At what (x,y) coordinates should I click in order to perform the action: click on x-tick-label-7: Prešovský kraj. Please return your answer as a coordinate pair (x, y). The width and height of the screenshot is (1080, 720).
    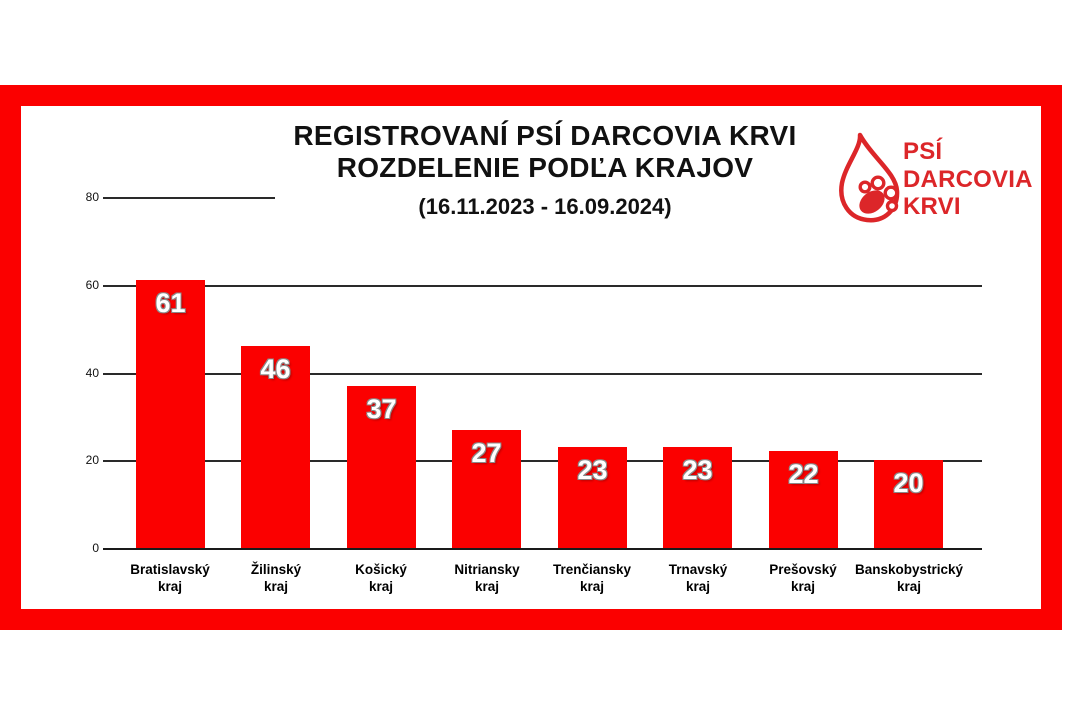
    Looking at the image, I should click on (803, 578).